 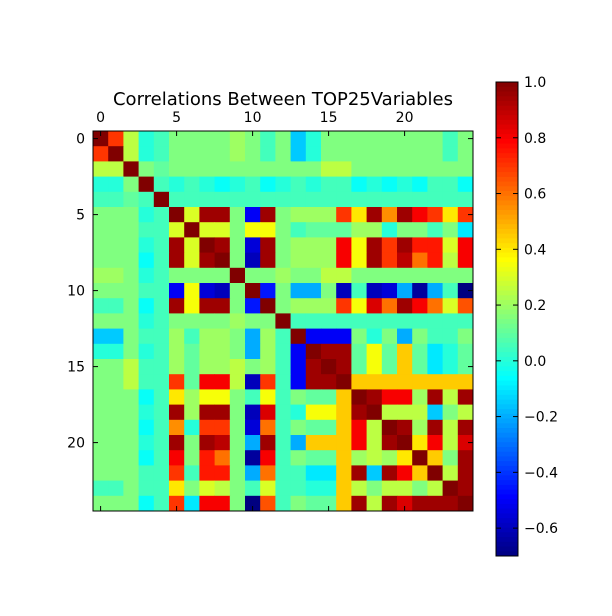 What do you see at coordinates (541, 473) in the screenshot?
I see `colorbar-tick-label: −0.4` at bounding box center [541, 473].